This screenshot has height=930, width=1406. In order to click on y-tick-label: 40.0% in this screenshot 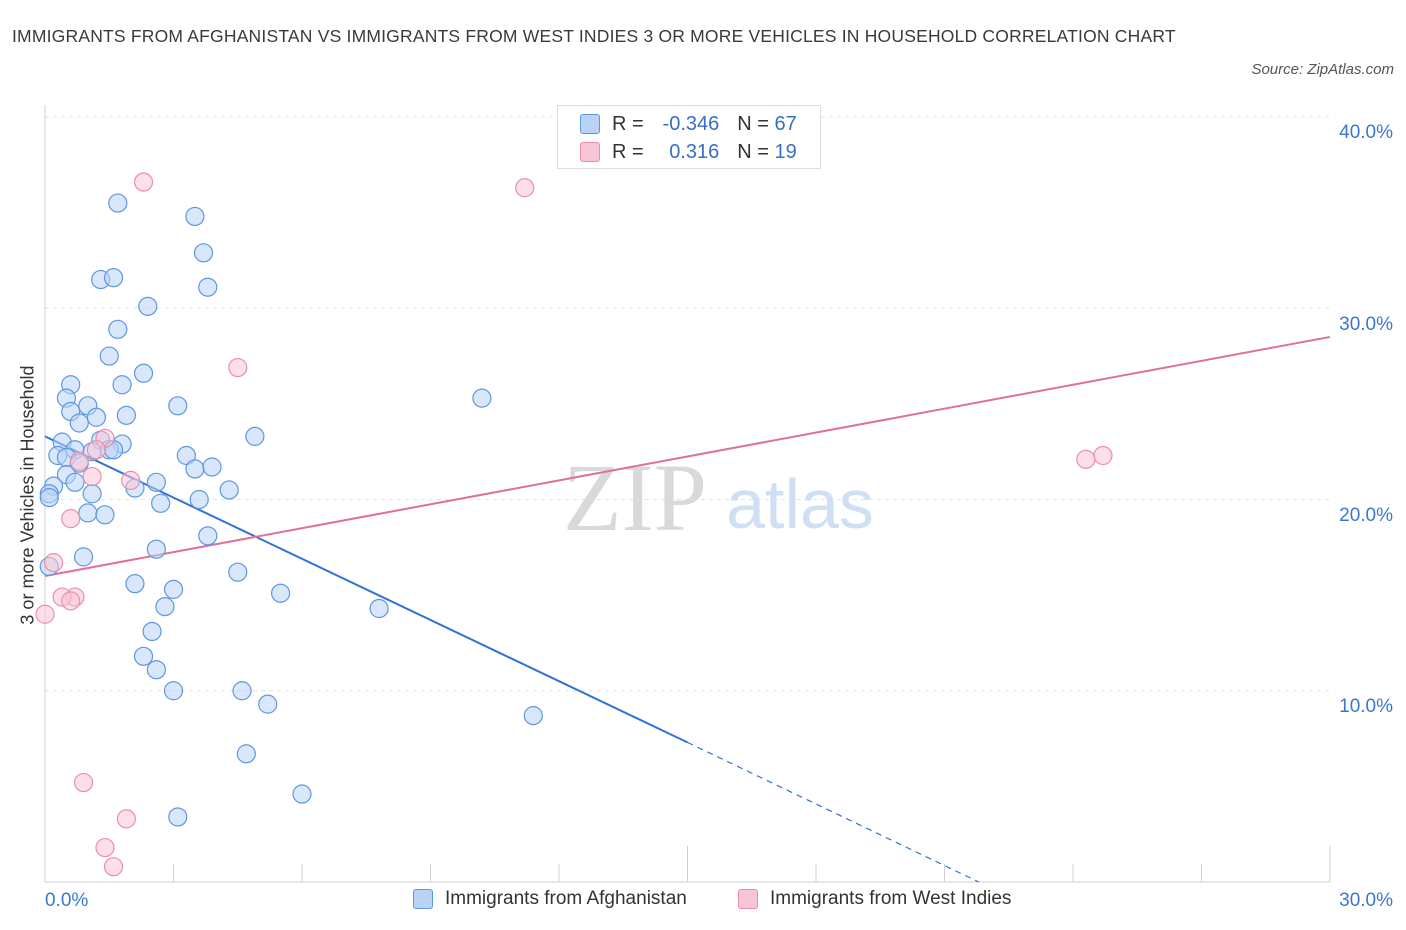, I will do `click(1366, 132)`.